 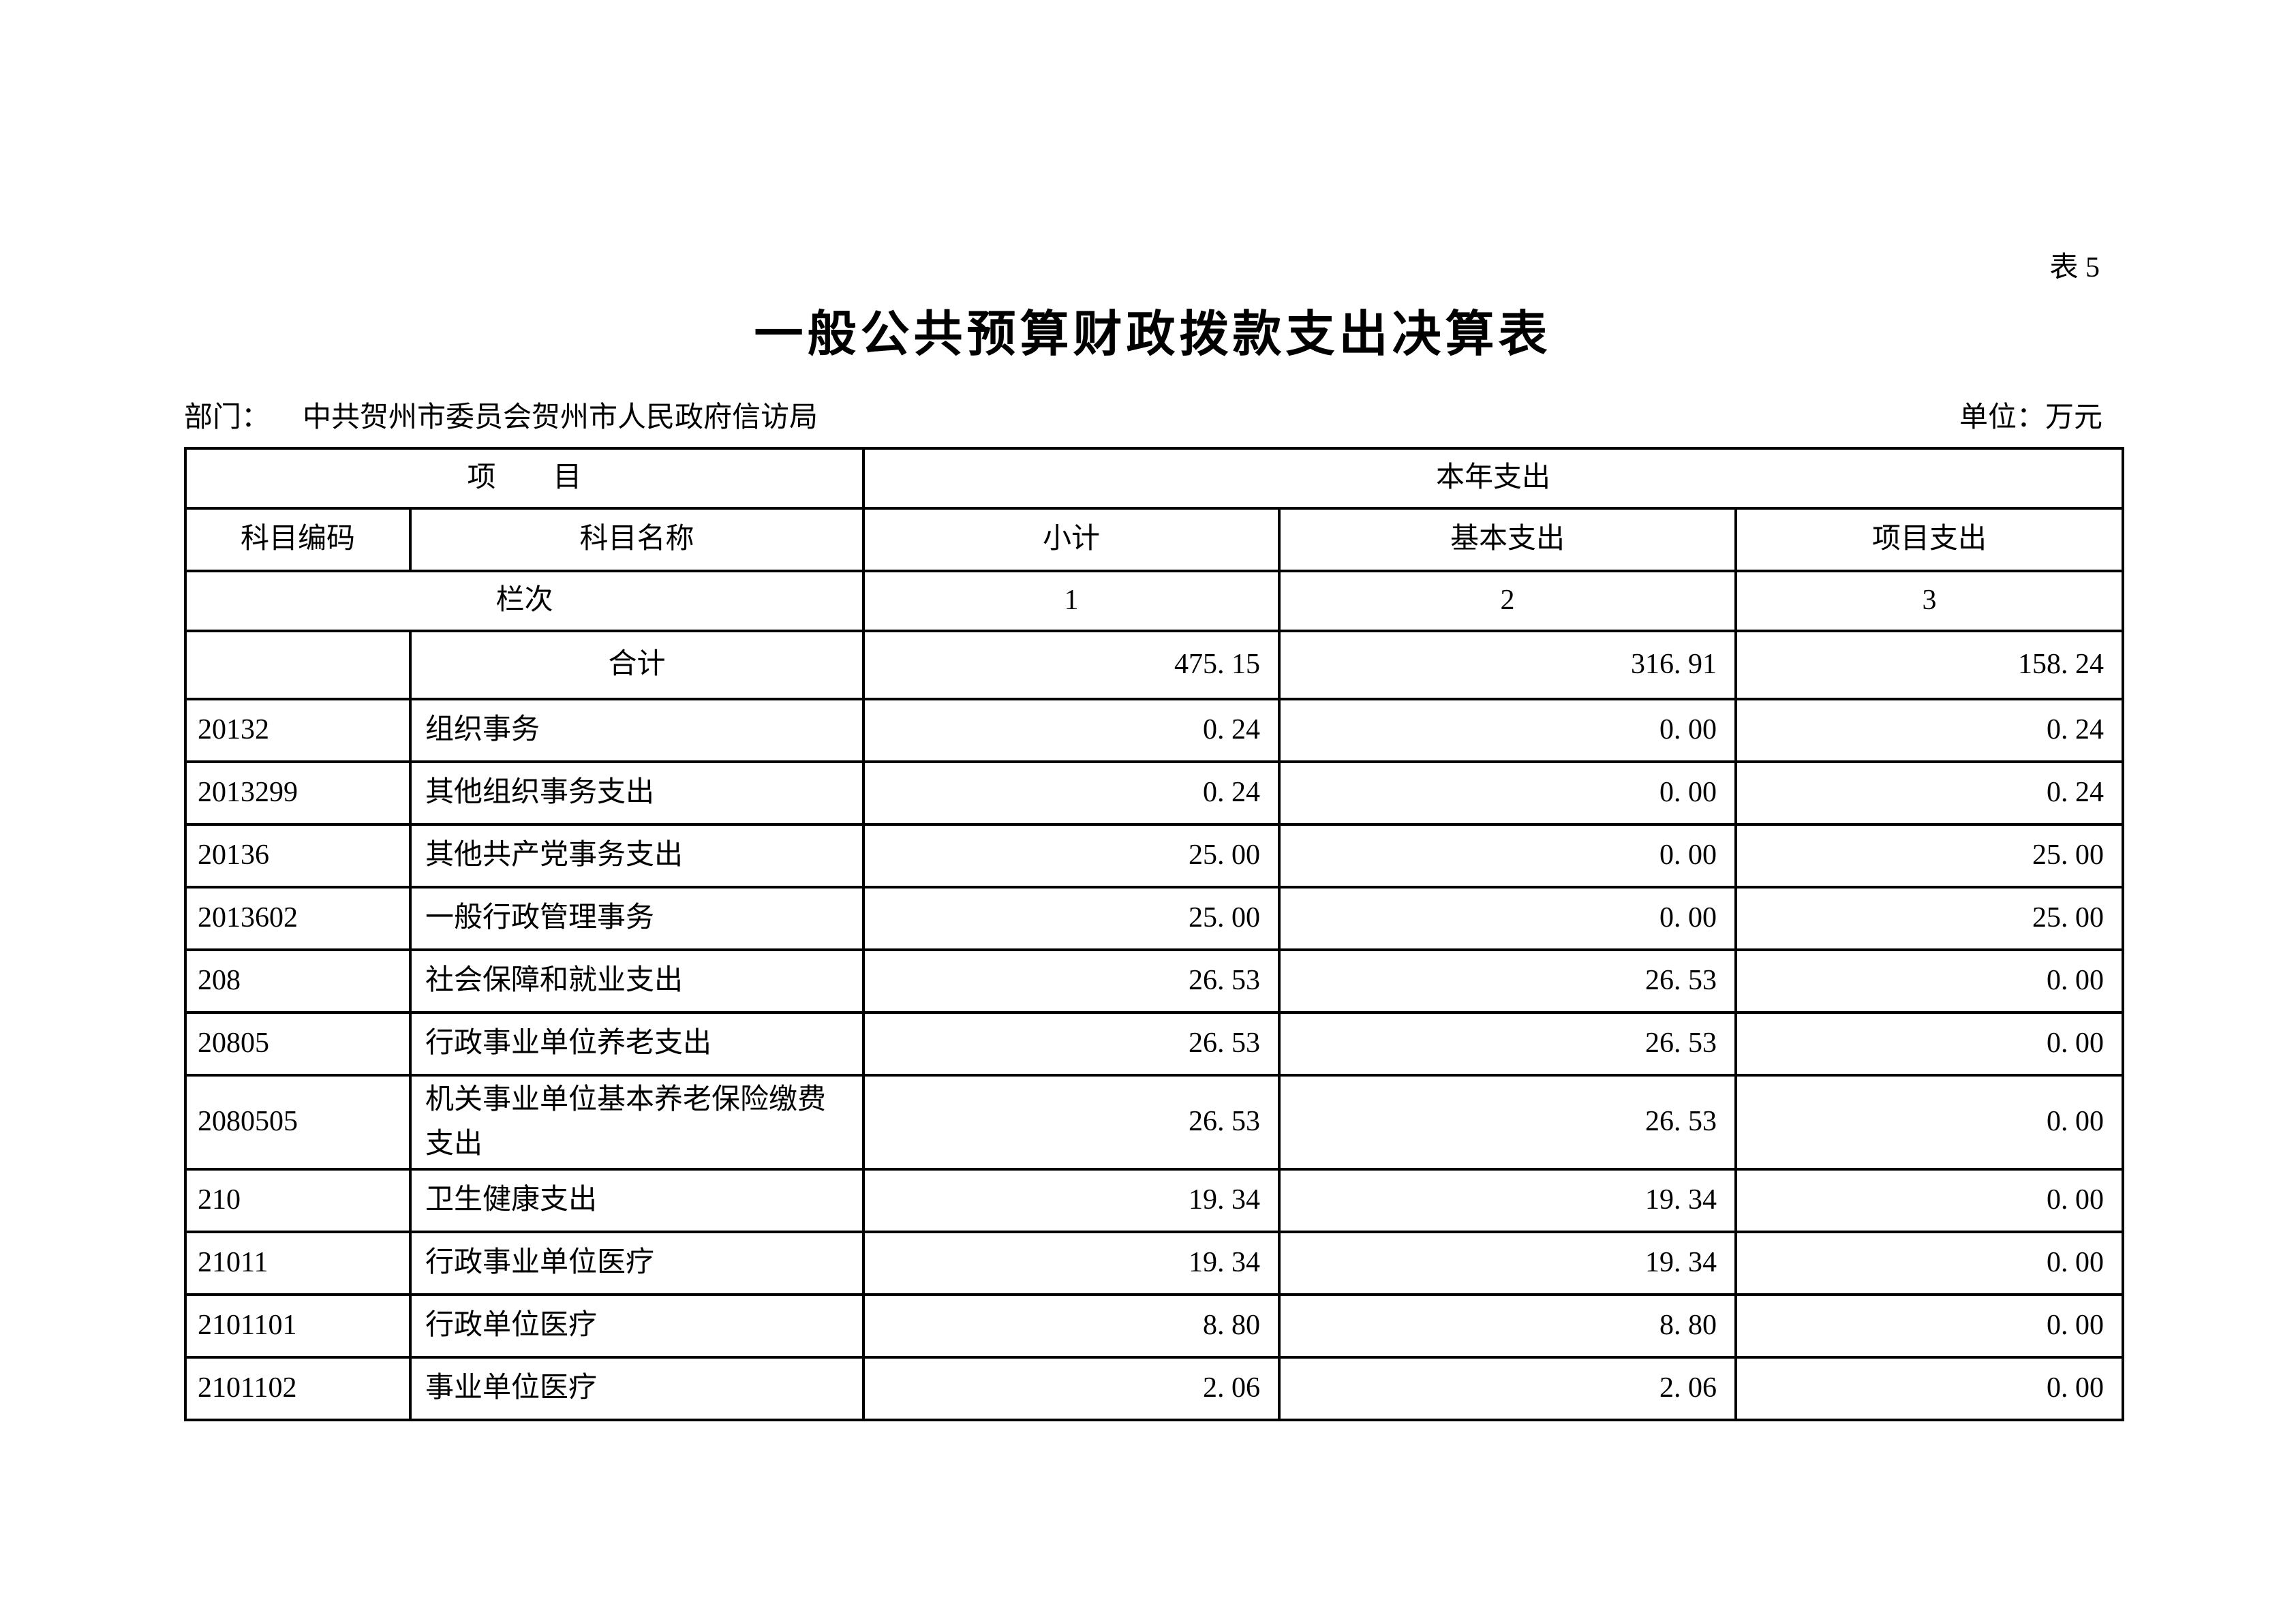 I want to click on code-cell: 21011, so click(x=298, y=1263).